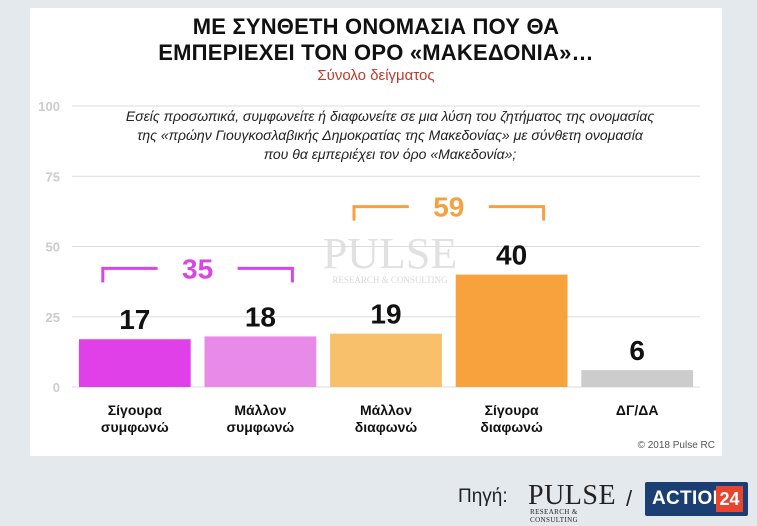 This screenshot has width=757, height=526. Describe the element at coordinates (134, 319) in the screenshot. I see `bar-value-label: 17` at that location.